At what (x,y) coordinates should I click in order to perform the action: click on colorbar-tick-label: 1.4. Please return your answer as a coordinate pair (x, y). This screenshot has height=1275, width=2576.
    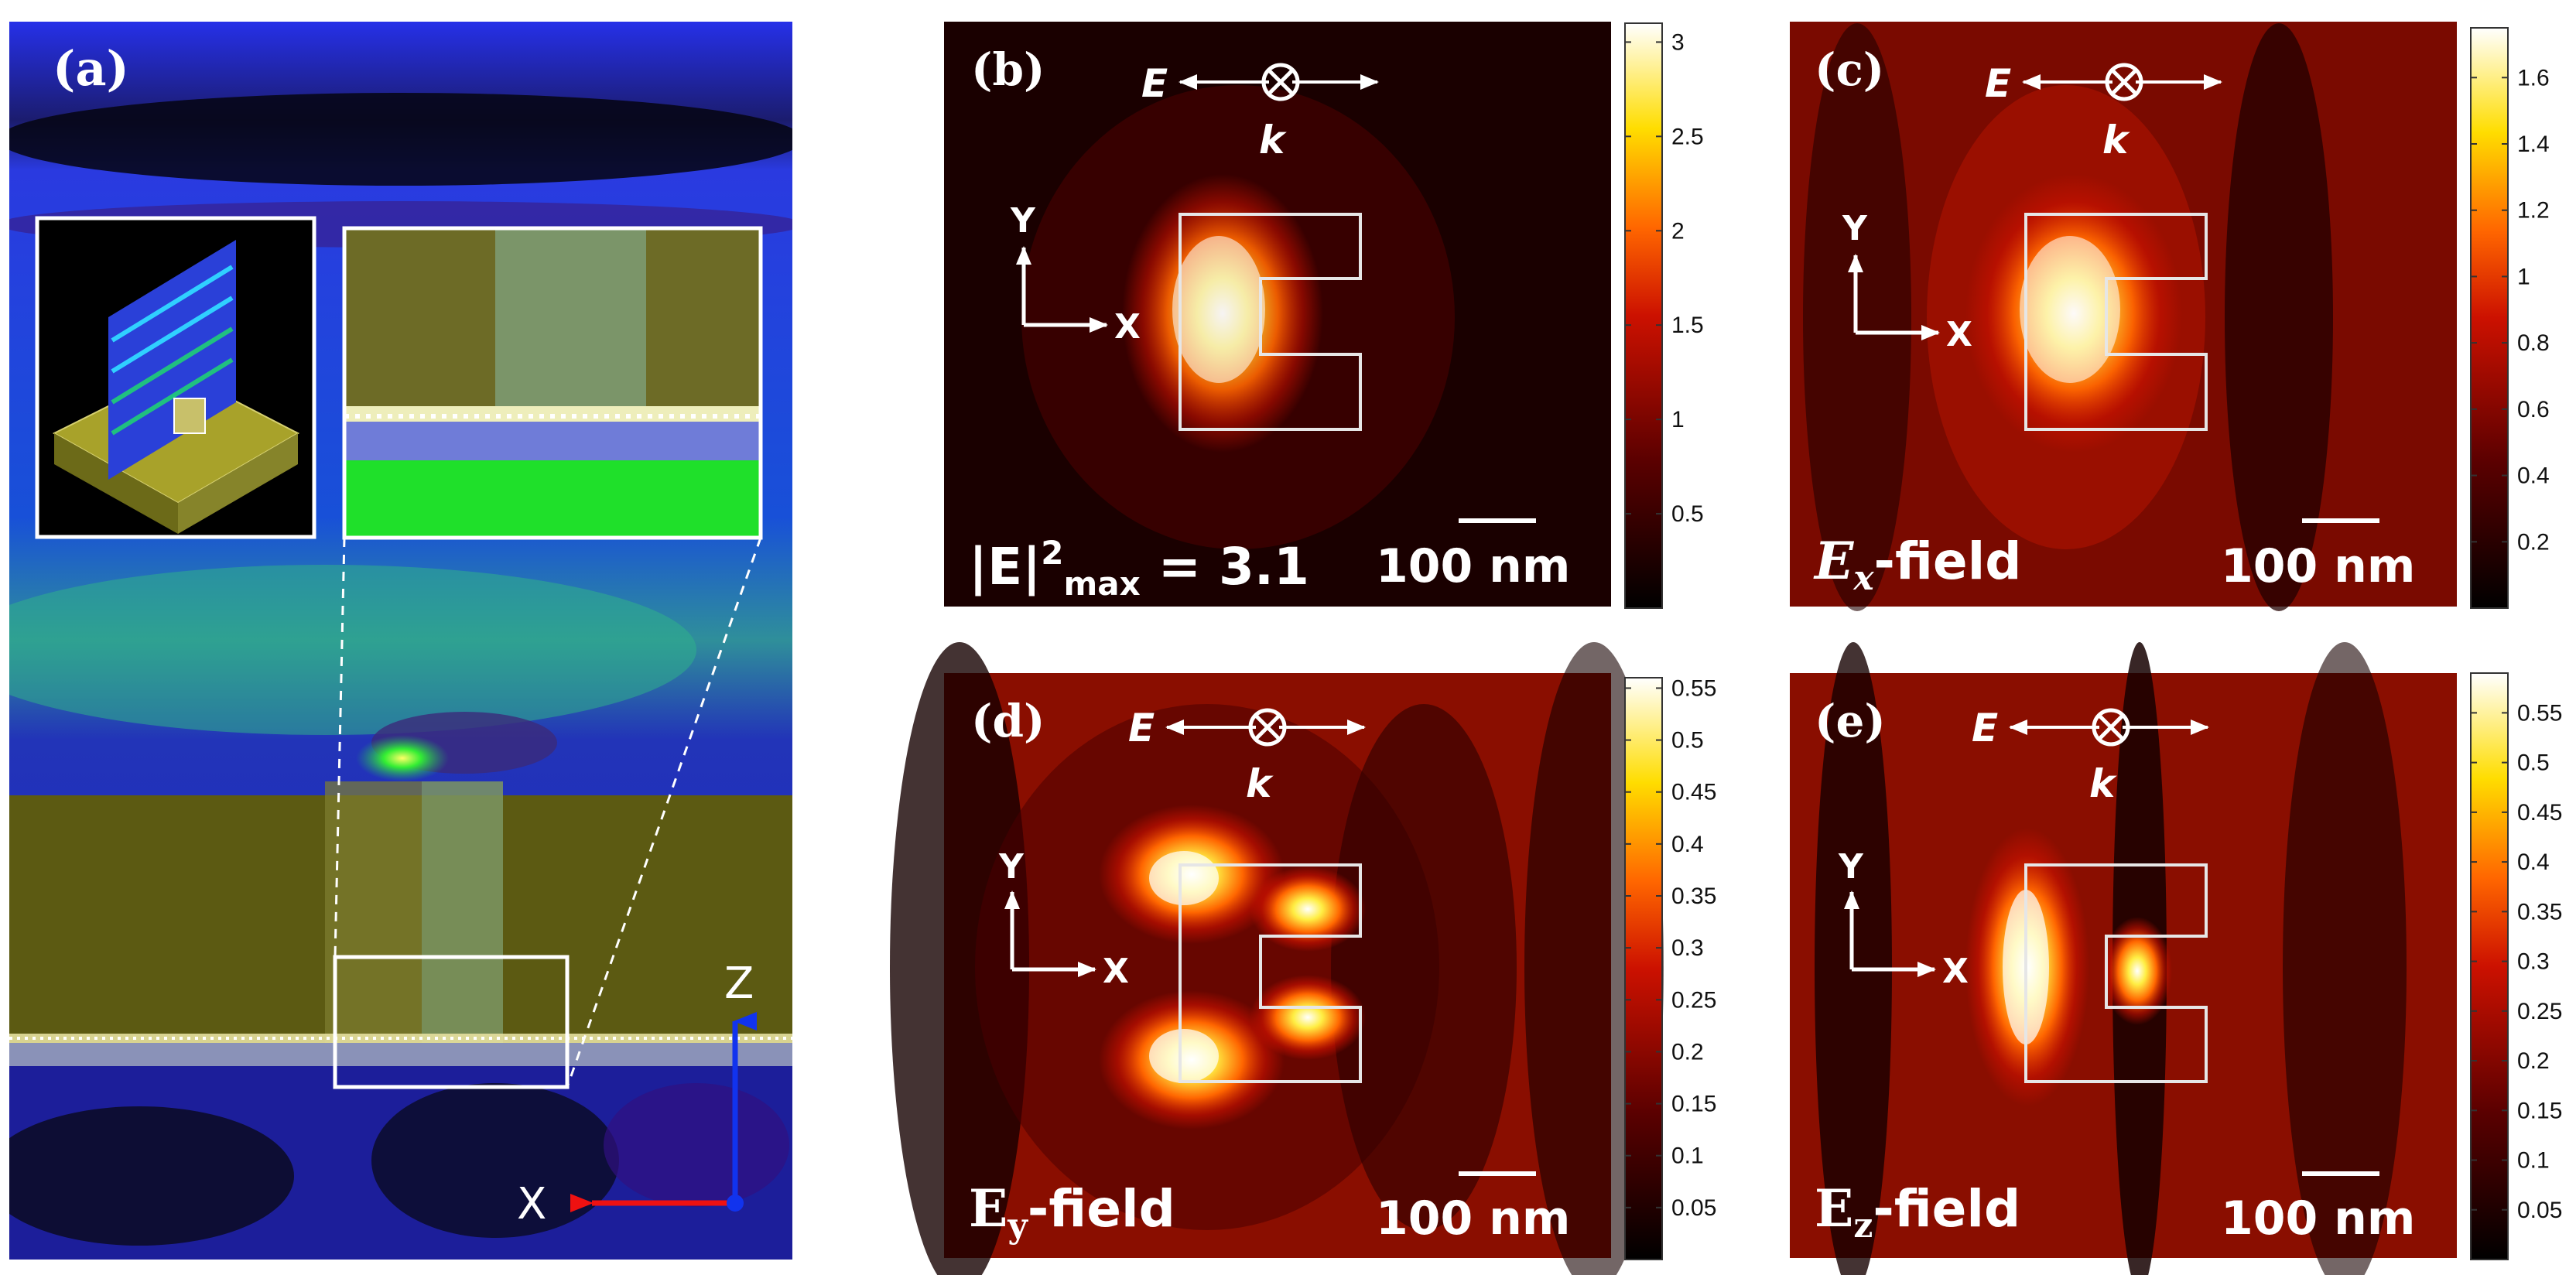
    Looking at the image, I should click on (2533, 144).